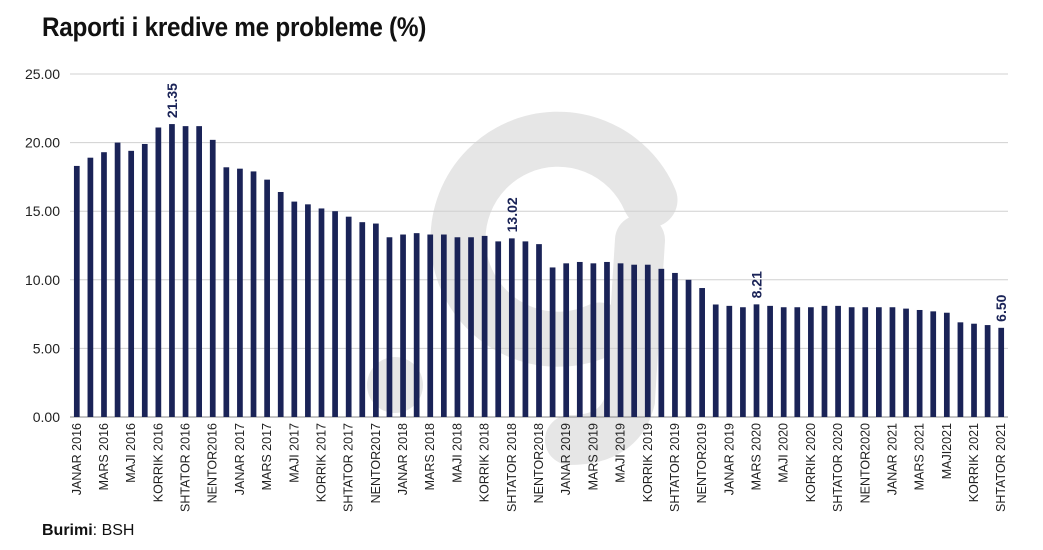  Describe the element at coordinates (42, 245) in the screenshot. I see `y-axis-ticks: 0.00 5.00 10.00 15.00 20.00 25.00` at that location.